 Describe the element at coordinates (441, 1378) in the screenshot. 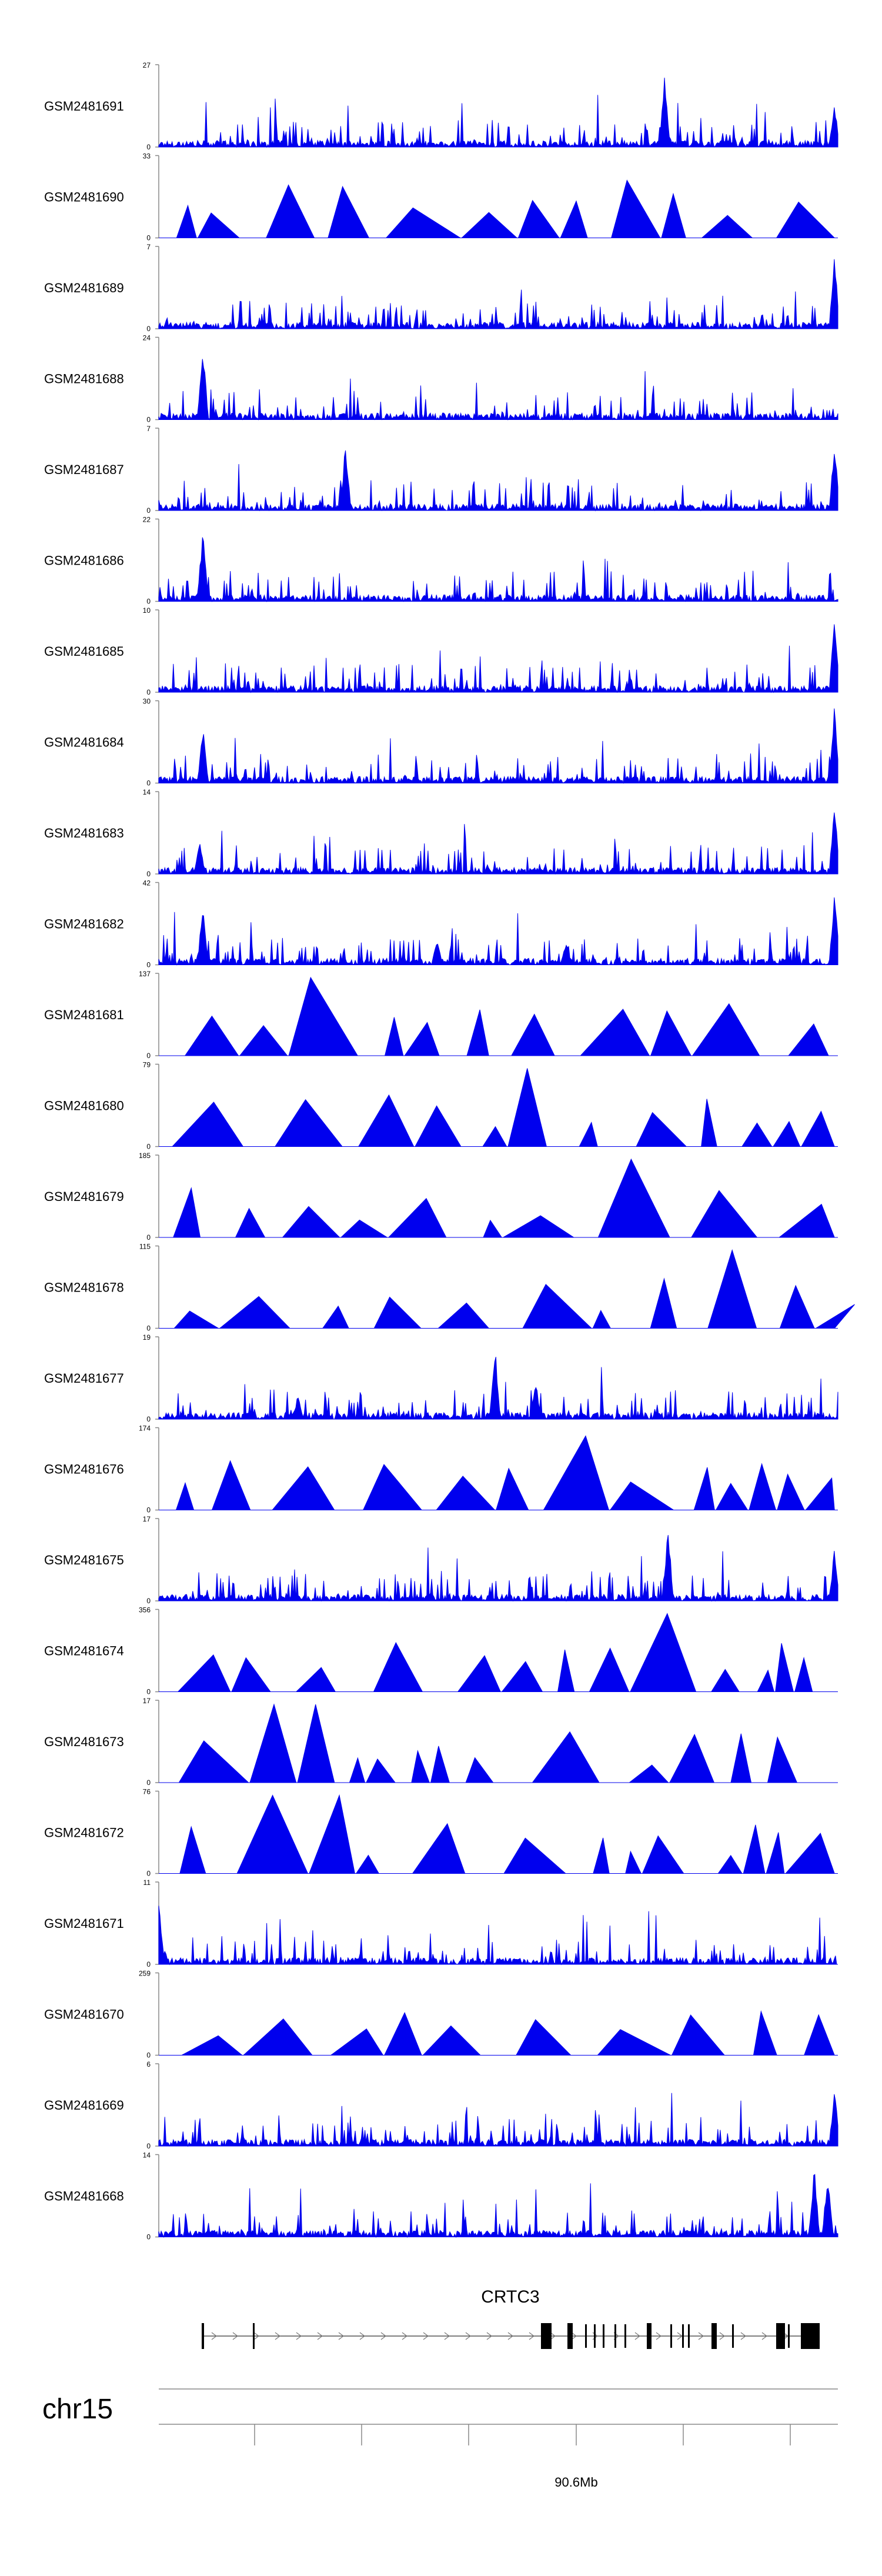

I see `track-GSM2481677: GSM2481677 19 0` at that location.